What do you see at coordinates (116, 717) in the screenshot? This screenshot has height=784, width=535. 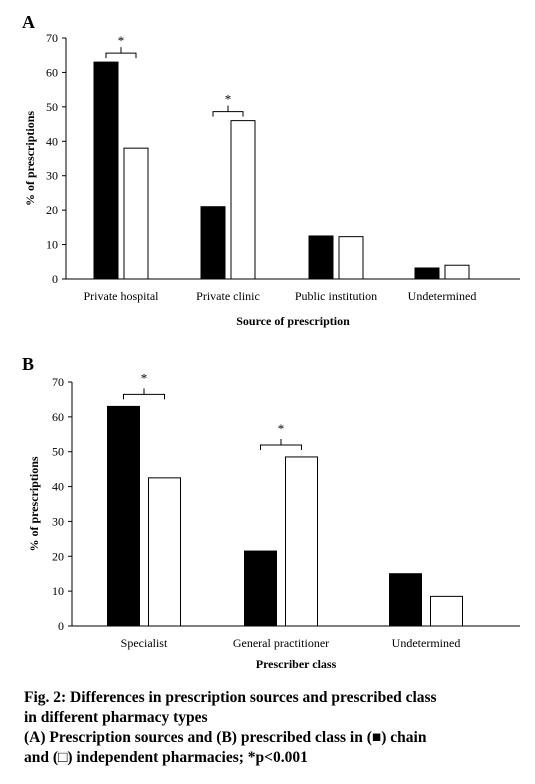 I see `caption-line-2: in different pharmacy types` at bounding box center [116, 717].